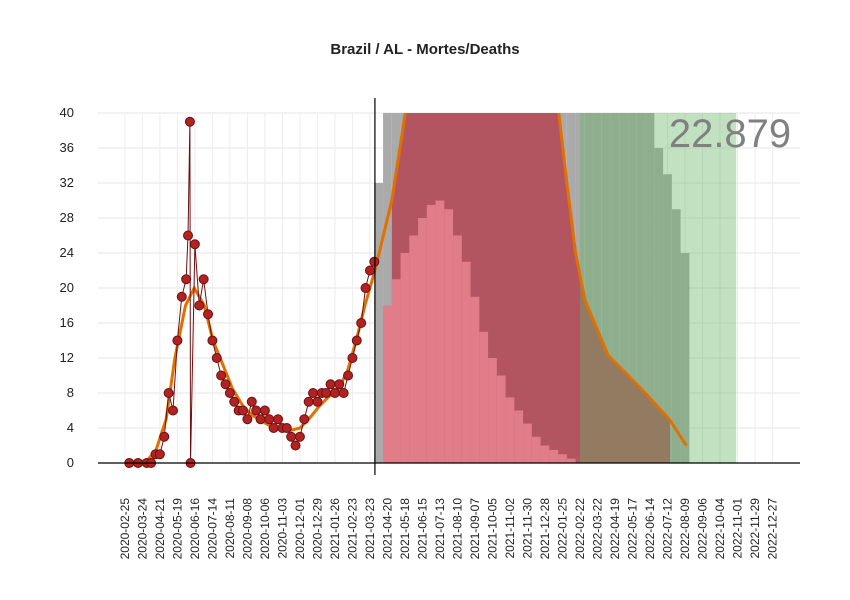  I want to click on x-tick-label: 2021-11-30, so click(527, 528).